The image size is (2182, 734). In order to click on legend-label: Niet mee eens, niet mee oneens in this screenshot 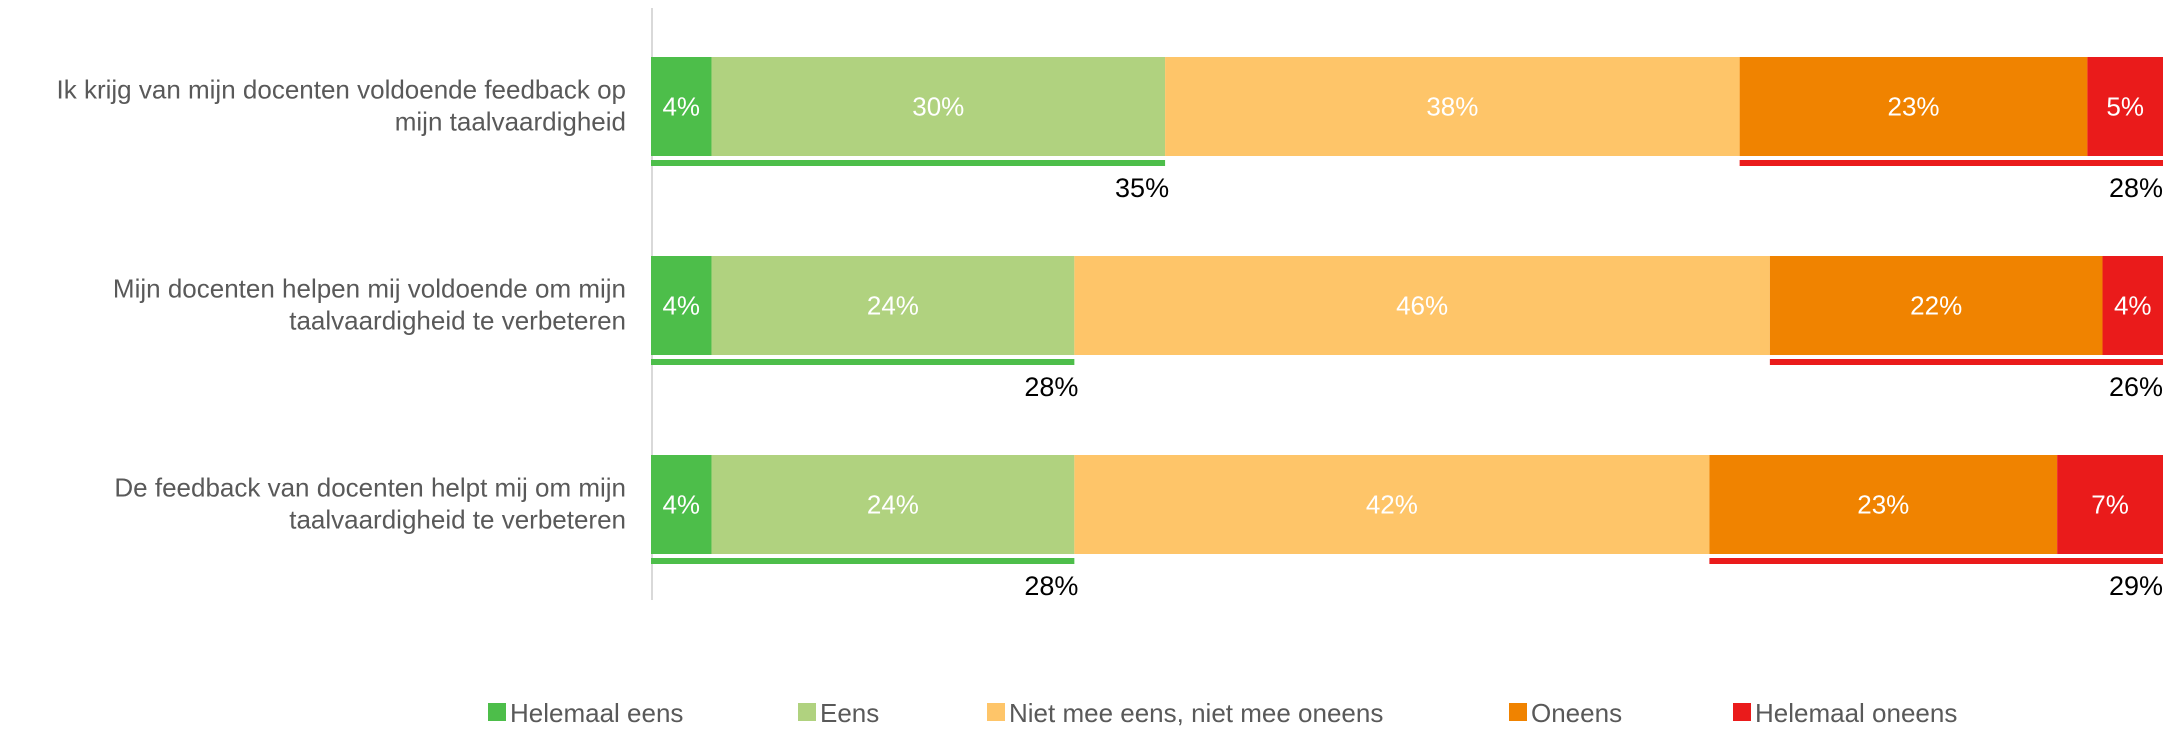, I will do `click(1196, 713)`.